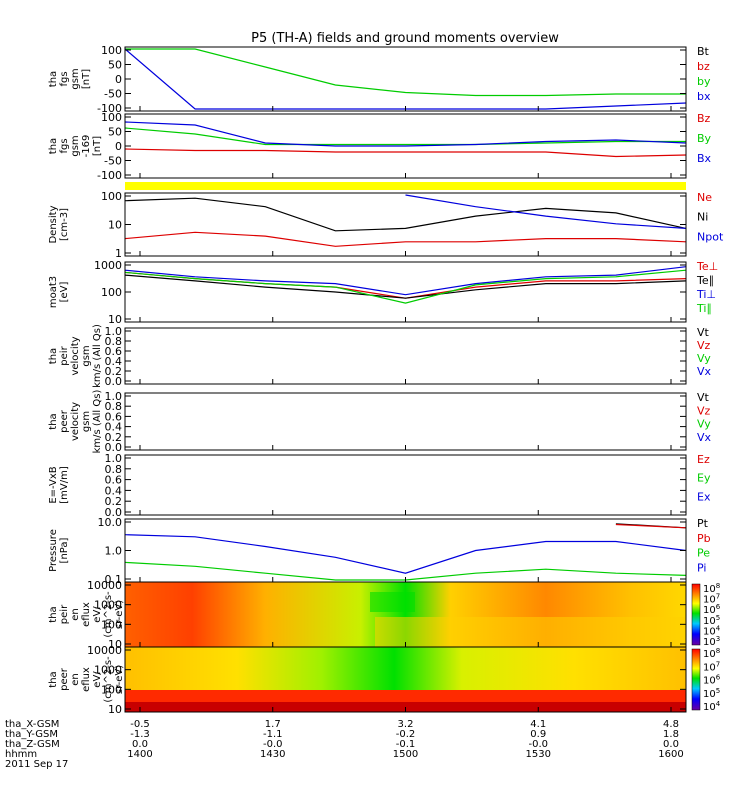 Image resolution: width=750 pixels, height=800 pixels. I want to click on series-line-Bx, so click(405, 134).